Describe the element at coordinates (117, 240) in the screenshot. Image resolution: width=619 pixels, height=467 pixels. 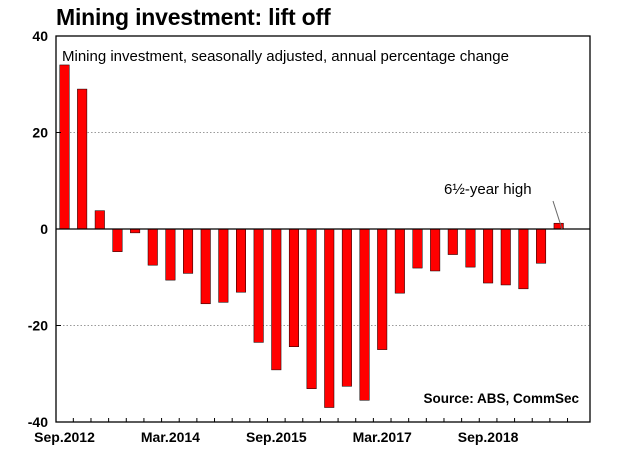
I see `bar: Jun.2013: -4.7` at that location.